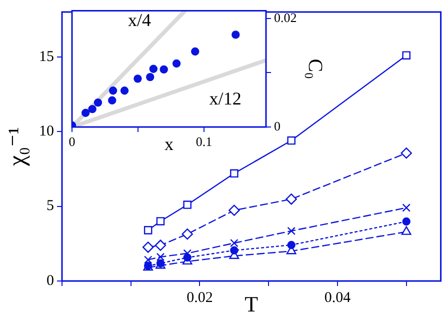 This screenshot has width=447, height=323. Describe the element at coordinates (17, 147) in the screenshot. I see `y-axis-title: χ₀⁻¹` at that location.